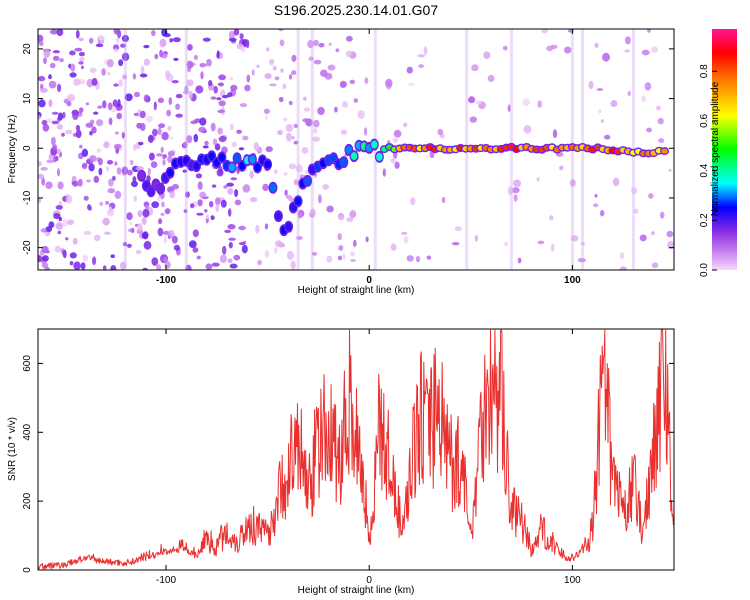 This screenshot has height=600, width=750. Describe the element at coordinates (125, 149) in the screenshot. I see `speckle-streak` at that location.